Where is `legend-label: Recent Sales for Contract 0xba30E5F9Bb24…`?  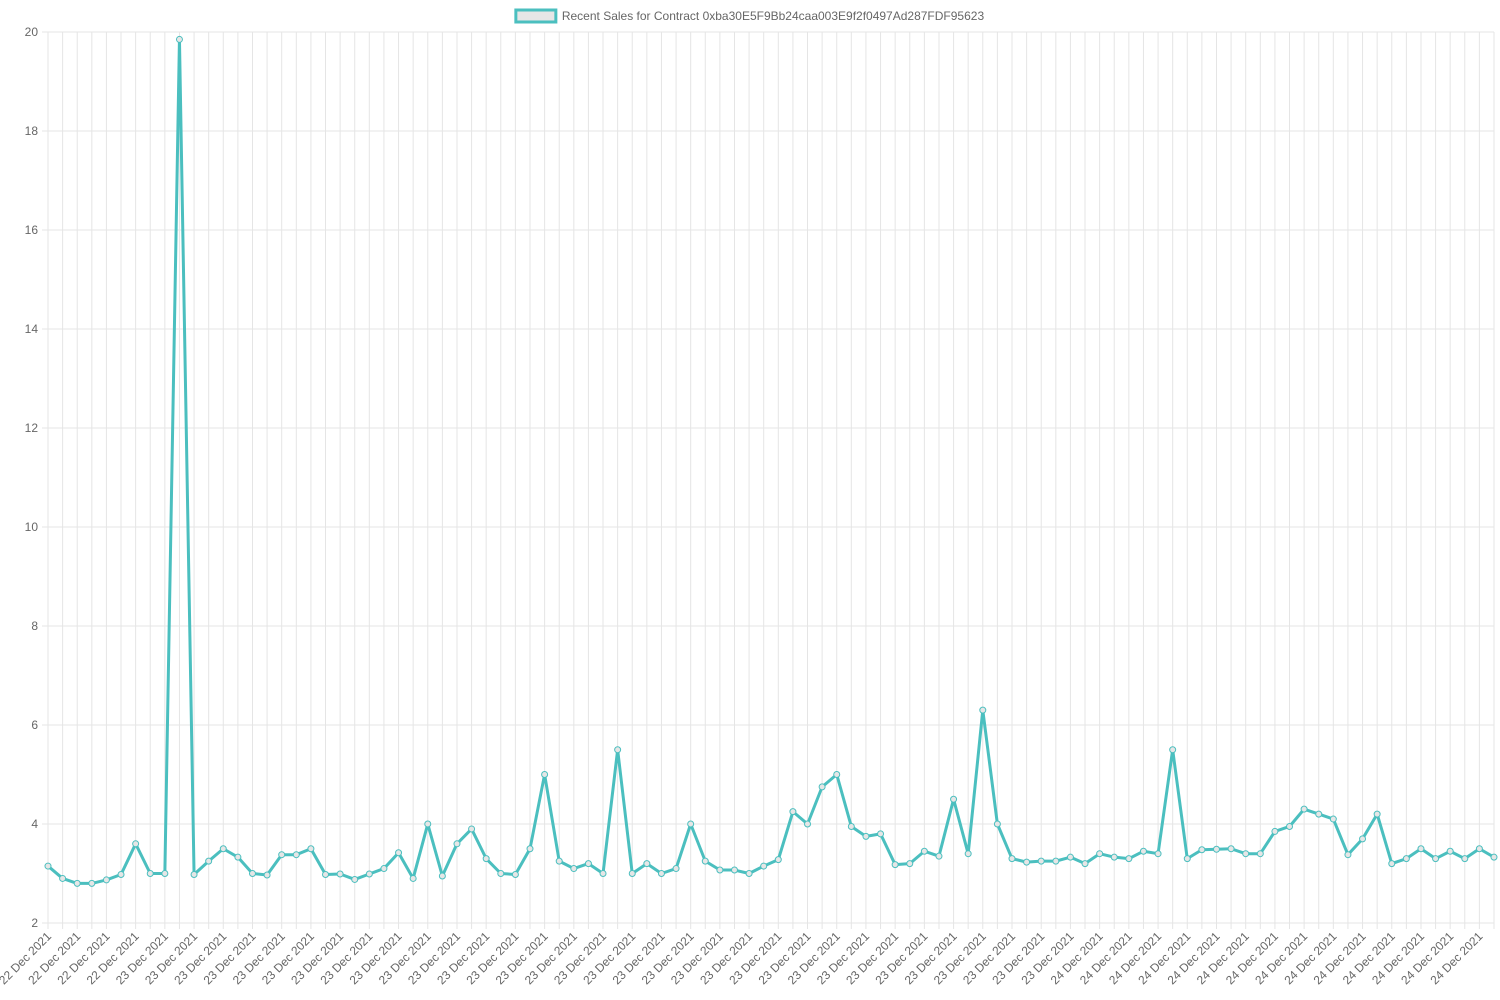 legend-label: Recent Sales for Contract 0xba30E5F9Bb24… is located at coordinates (773, 16).